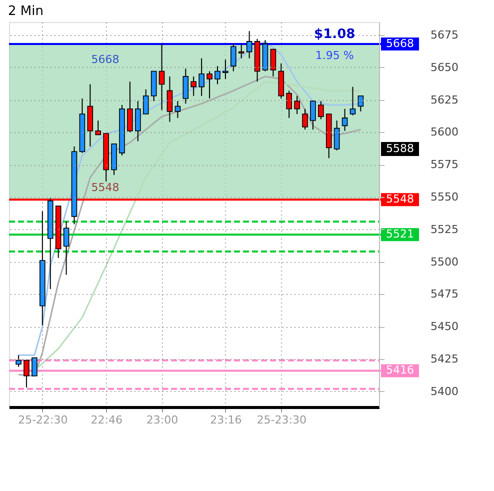  Describe the element at coordinates (162, 420) in the screenshot. I see `x-tick-label: 23:00` at that location.